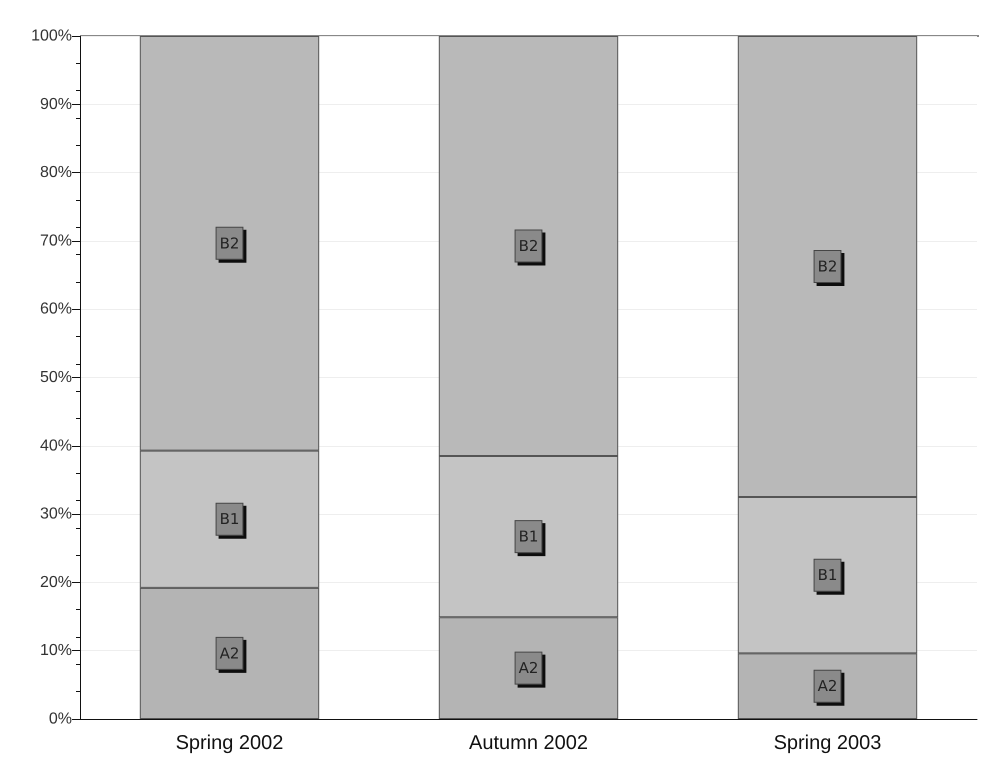 The height and width of the screenshot is (771, 987). I want to click on y-tick-label: 70%, so click(56, 241).